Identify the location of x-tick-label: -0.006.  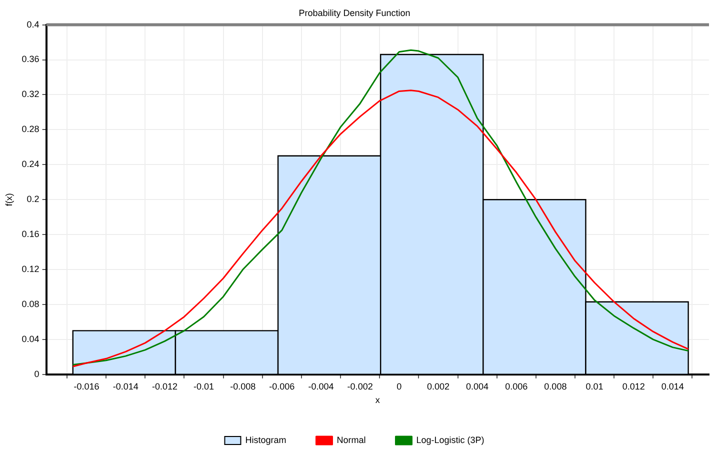
(282, 386).